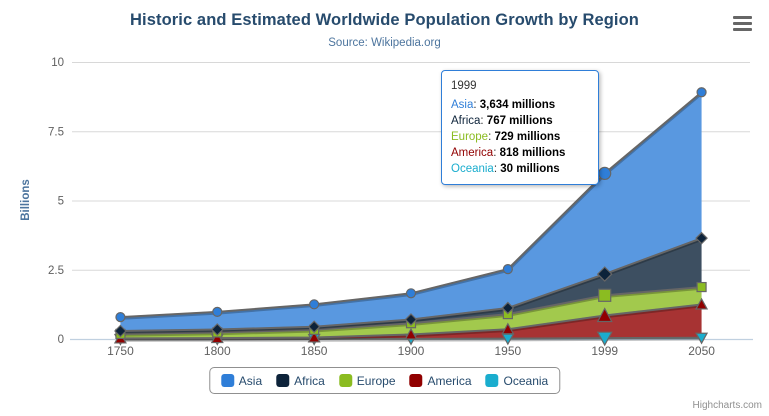 This screenshot has width=769, height=416. Describe the element at coordinates (702, 338) in the screenshot. I see `point-oceania-2050` at that location.